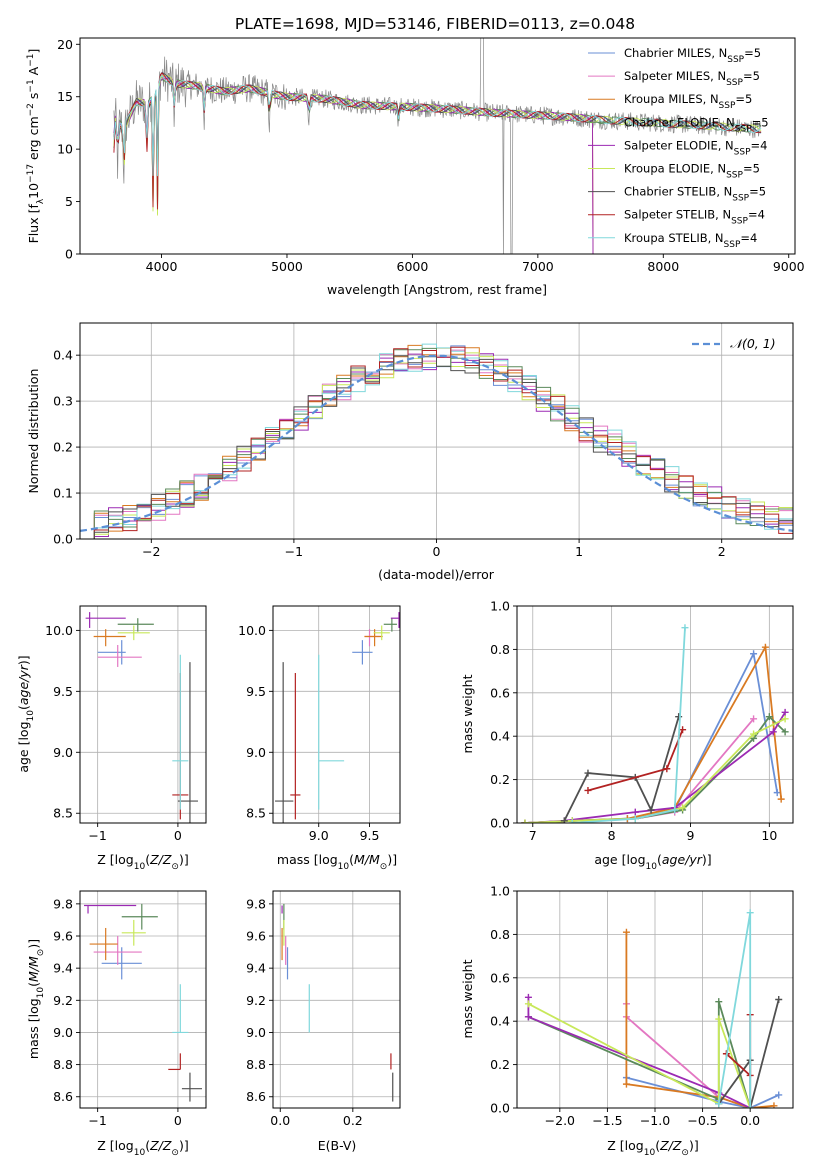 Image resolution: width=819 pixels, height=1174 pixels. I want to click on plot-area-massweight-vs-age, so click(655, 723).